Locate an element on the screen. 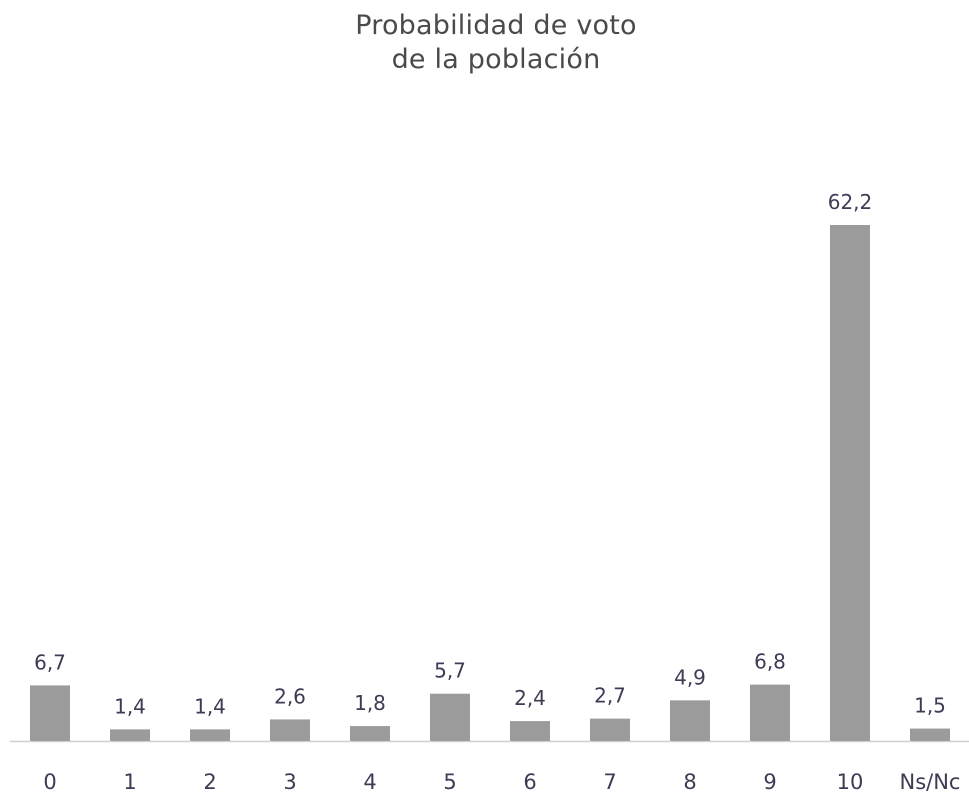 The image size is (969, 792). data-label: 6,8 is located at coordinates (770, 662).